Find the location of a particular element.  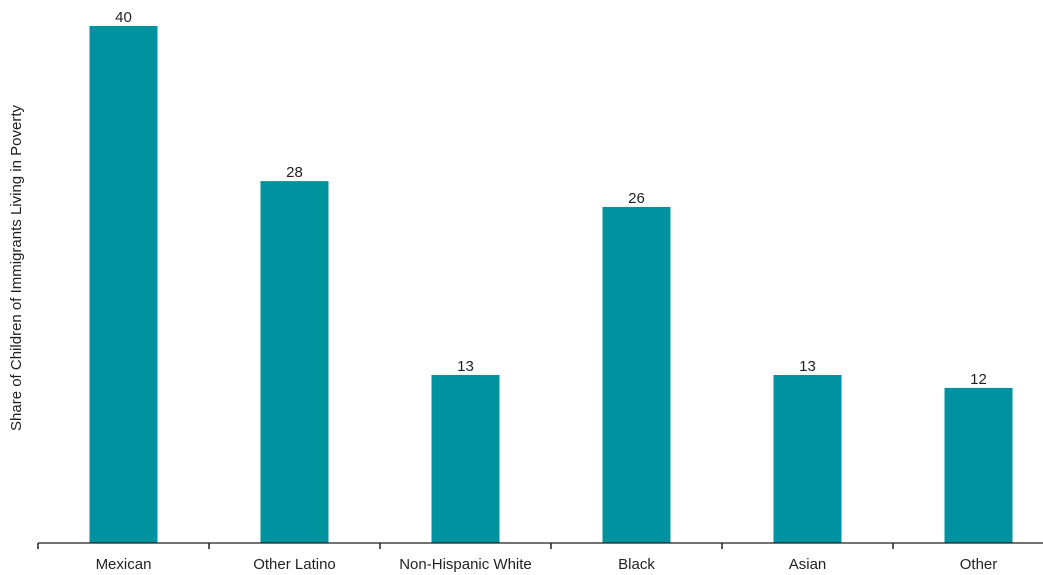

data-label-other-latino: 28 is located at coordinates (294, 172).